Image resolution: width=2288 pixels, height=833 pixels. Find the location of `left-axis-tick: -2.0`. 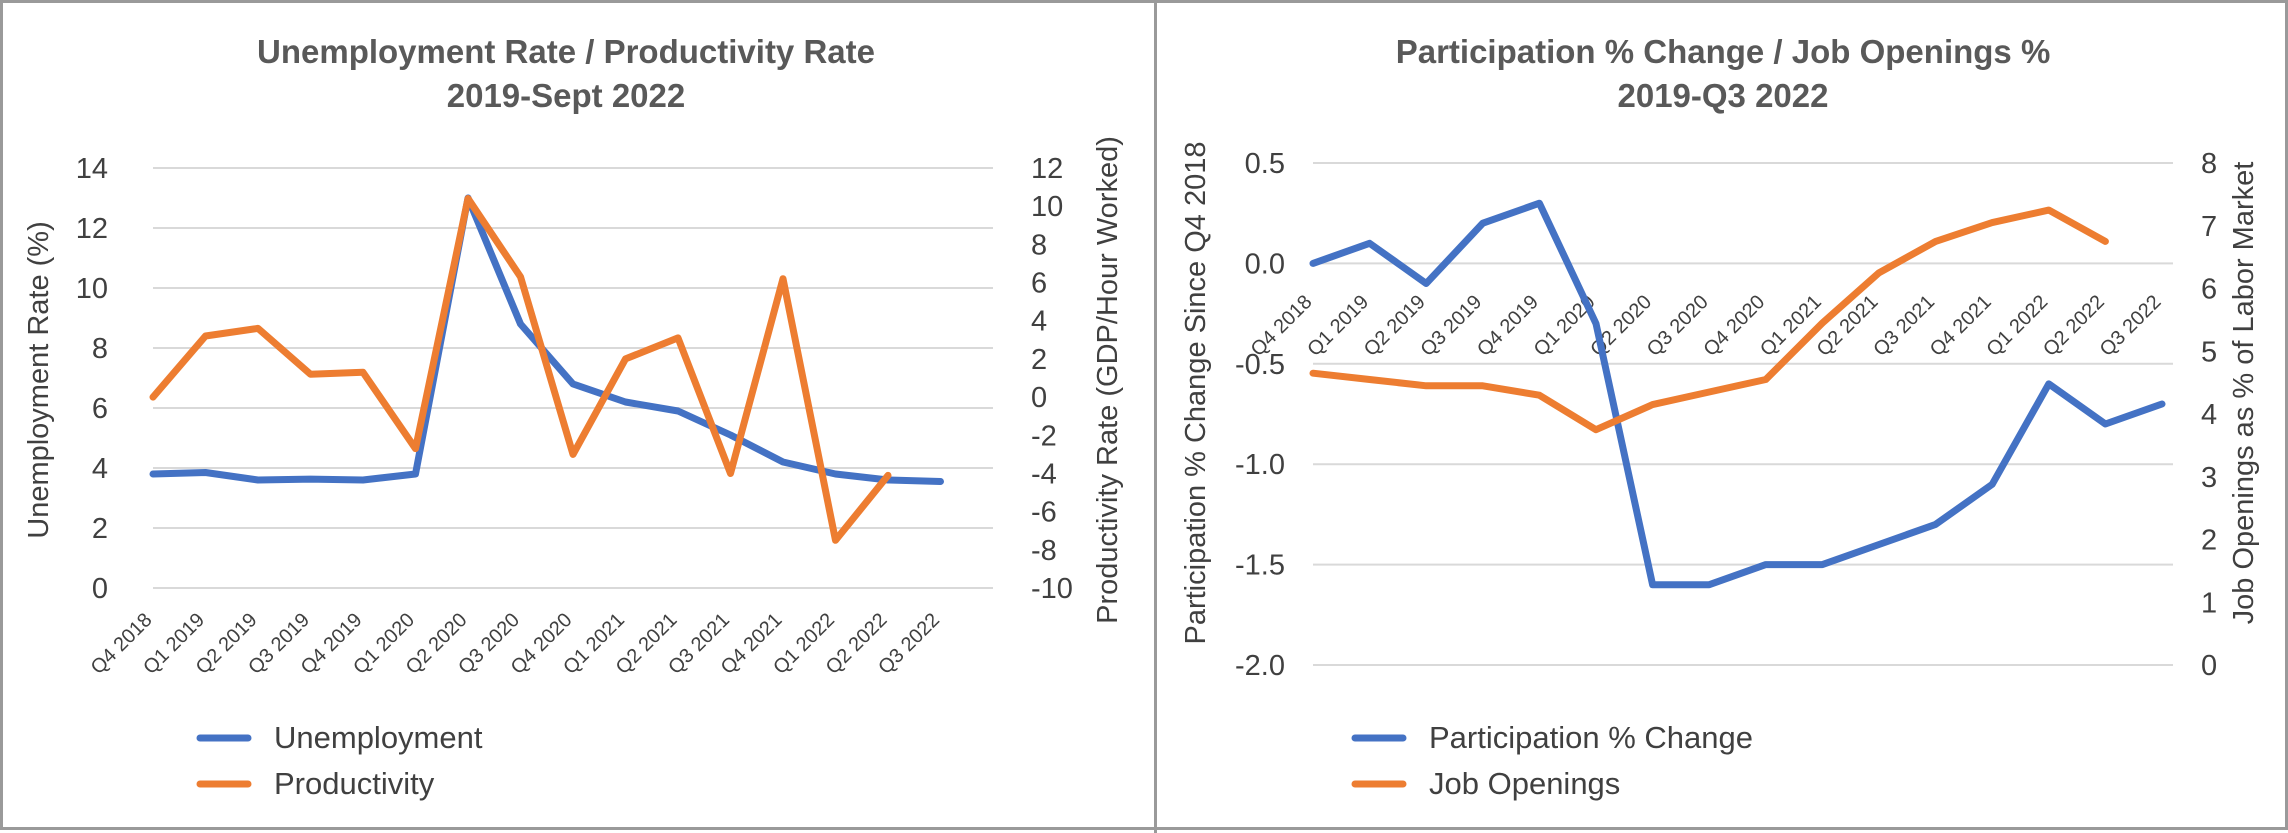

left-axis-tick: -2.0 is located at coordinates (1260, 666).